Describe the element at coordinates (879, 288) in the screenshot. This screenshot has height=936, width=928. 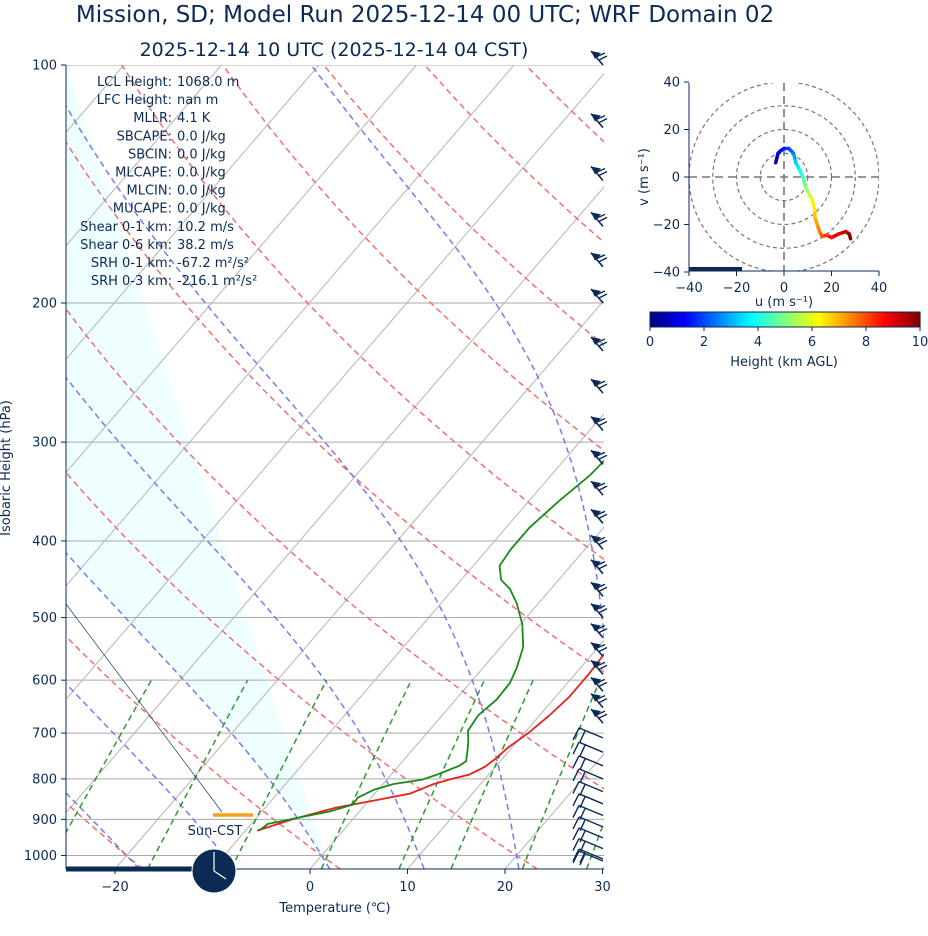
I see `hodo-x-tick-label: 40` at that location.